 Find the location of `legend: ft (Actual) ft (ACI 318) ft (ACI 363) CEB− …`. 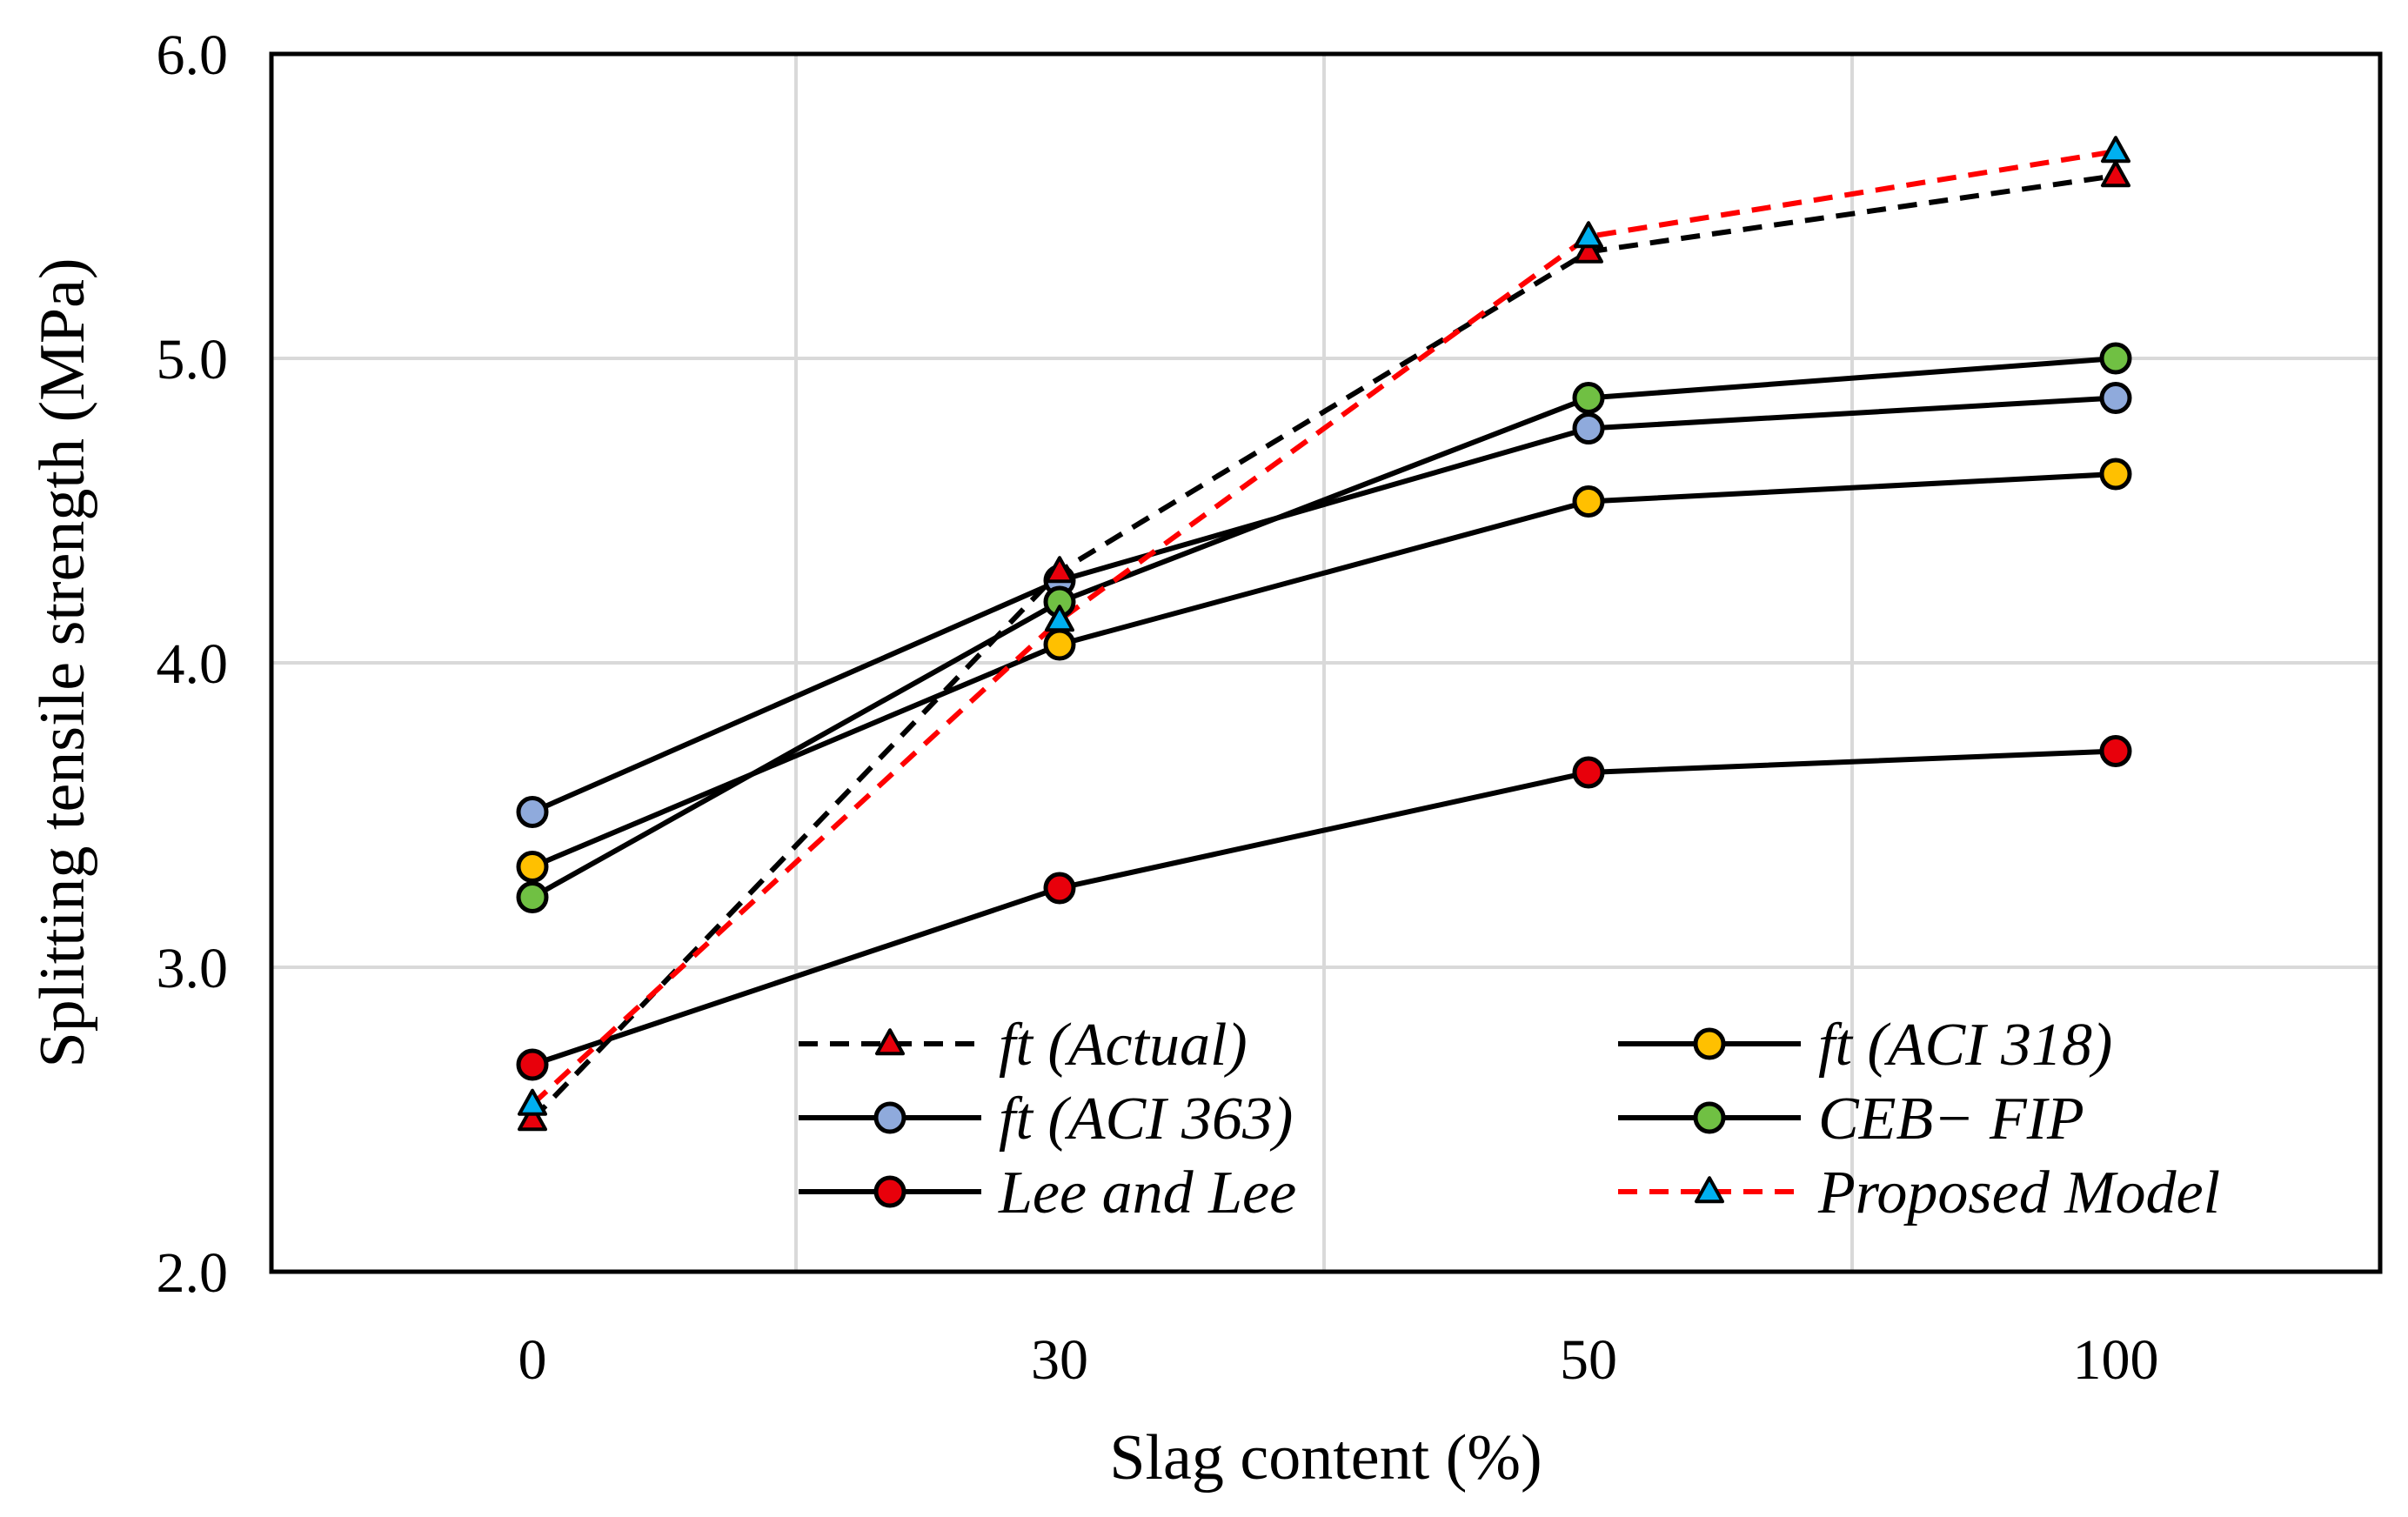

legend: ft (Actual) ft (ACI 318) ft (ACI 363) CEB− … is located at coordinates (1509, 1119).